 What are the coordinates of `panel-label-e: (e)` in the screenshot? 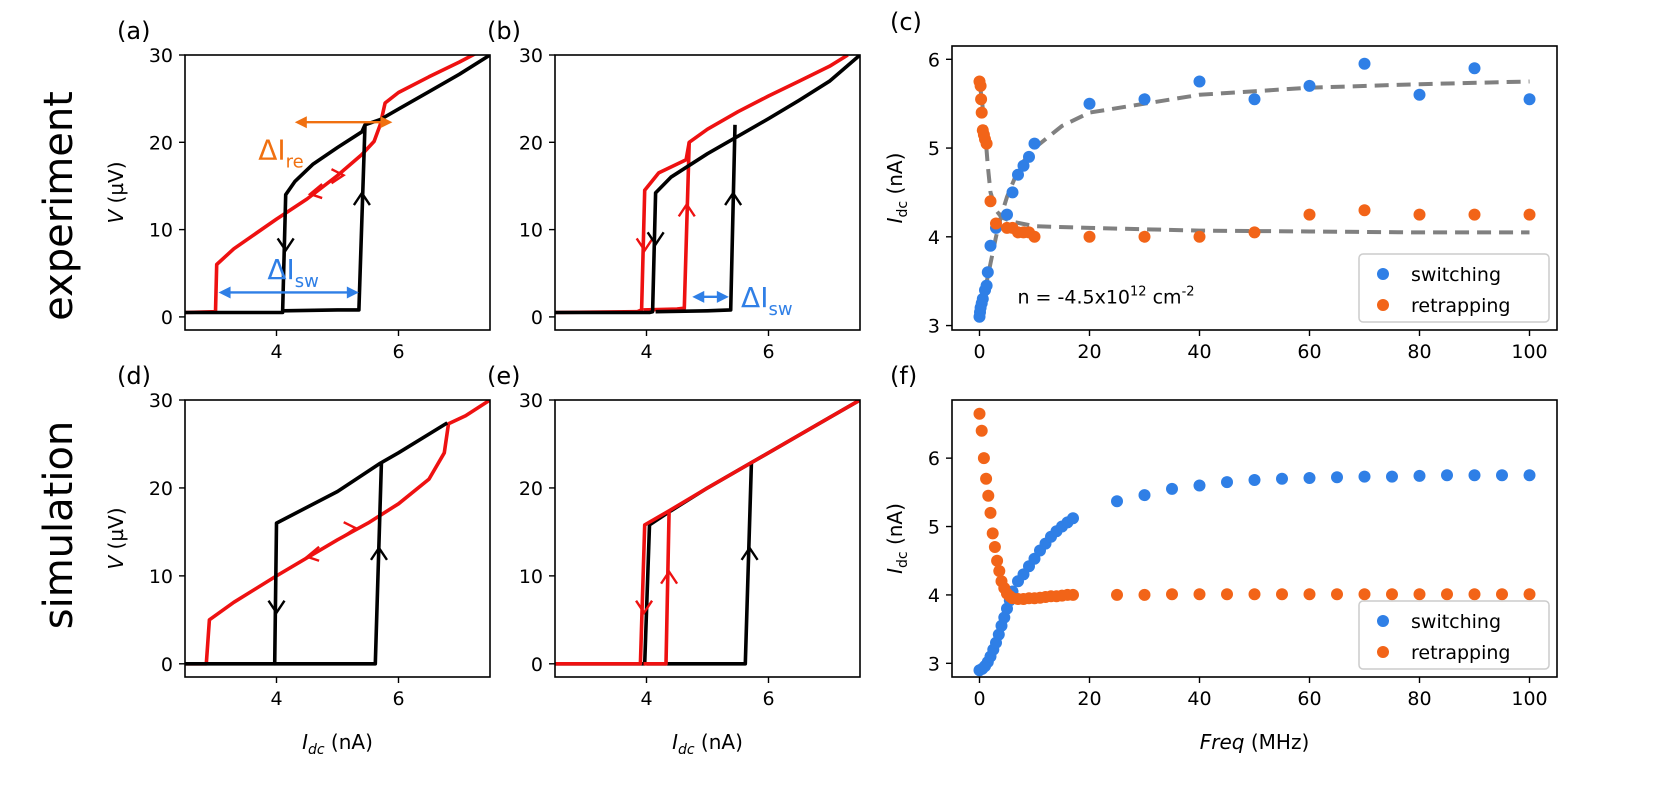 It's located at (504, 376).